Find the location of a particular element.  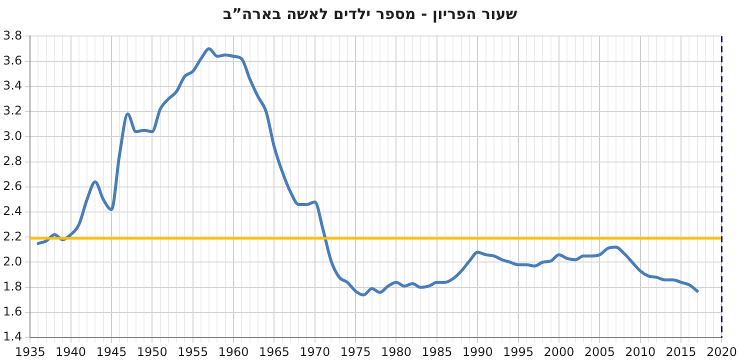

chart-title: שעור הפריון - מספר ילדים לאשה בארה”ב is located at coordinates (370, 14).